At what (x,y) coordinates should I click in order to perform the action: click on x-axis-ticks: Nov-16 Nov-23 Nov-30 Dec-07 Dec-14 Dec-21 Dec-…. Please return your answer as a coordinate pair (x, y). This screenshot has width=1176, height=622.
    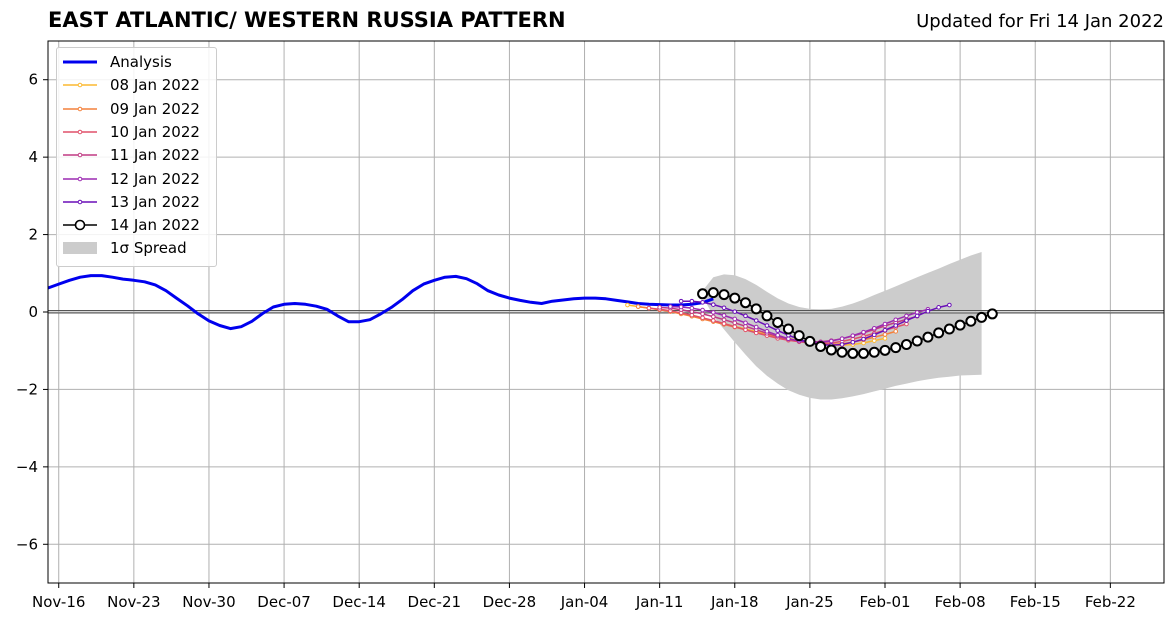
    Looking at the image, I should click on (584, 597).